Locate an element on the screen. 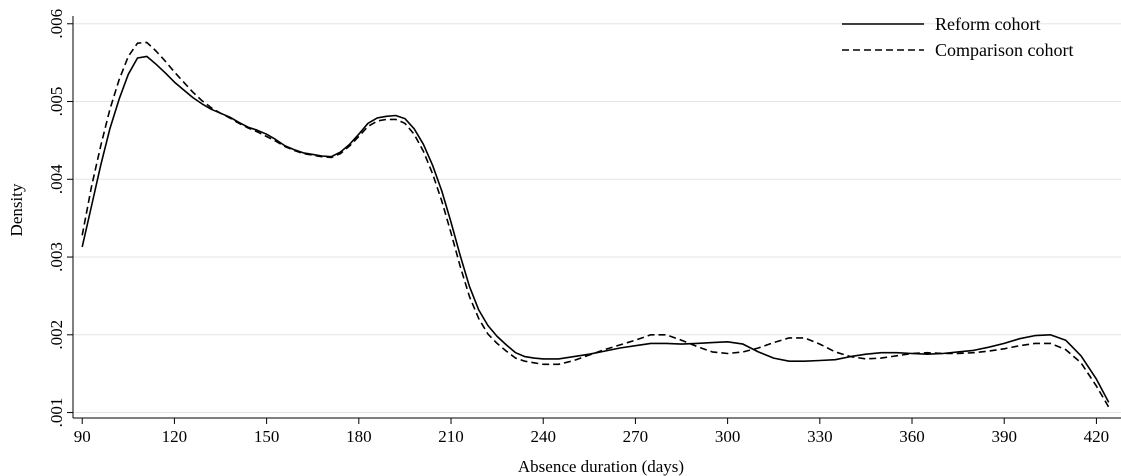  y-tick-label: .004 is located at coordinates (56, 179).